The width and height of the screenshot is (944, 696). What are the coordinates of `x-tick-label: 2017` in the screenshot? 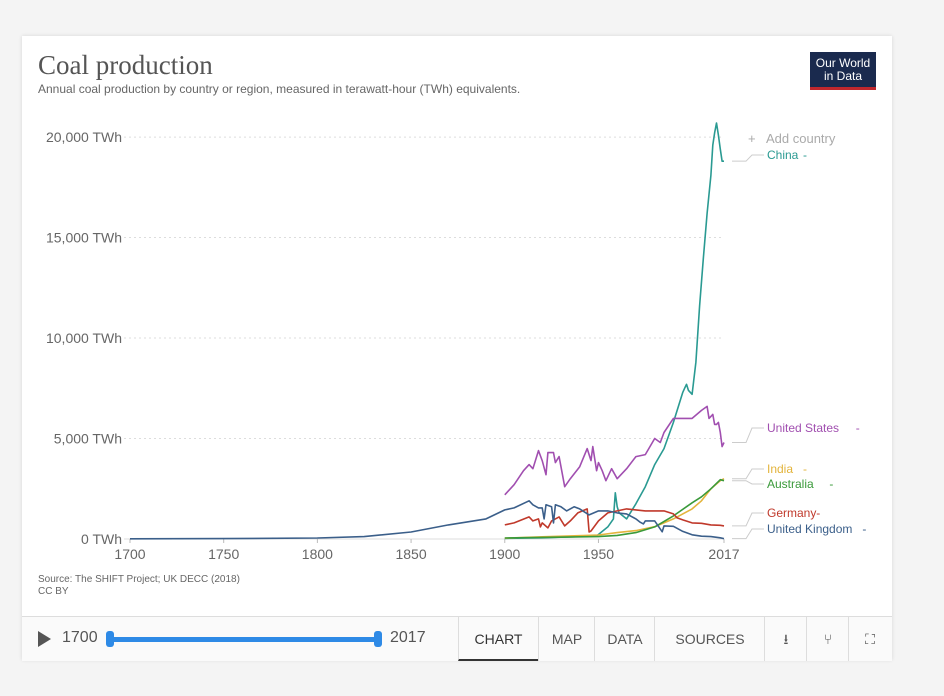 It's located at (723, 554).